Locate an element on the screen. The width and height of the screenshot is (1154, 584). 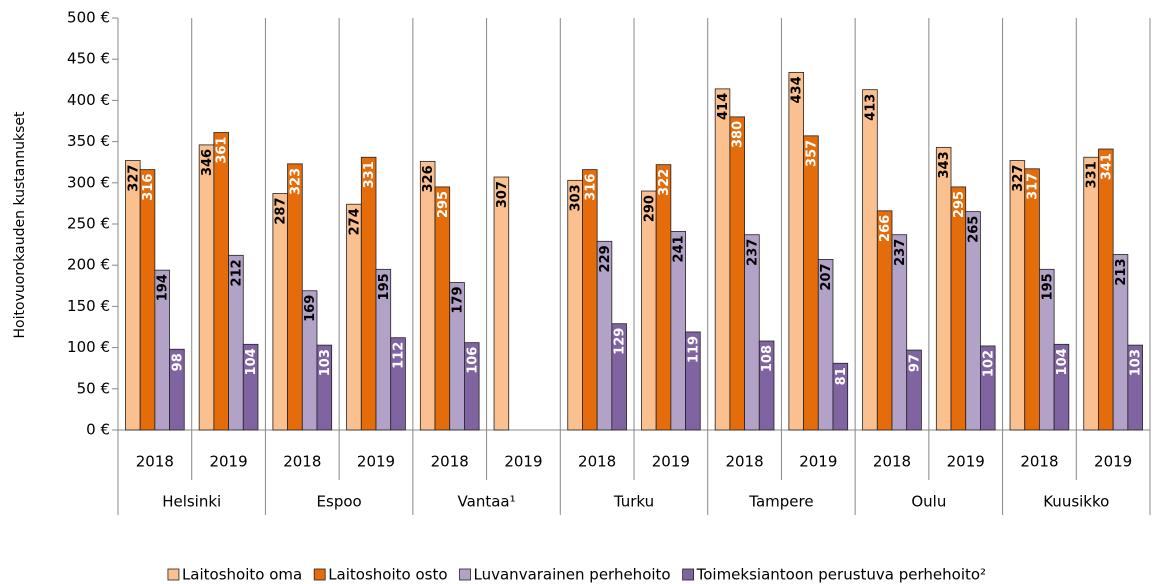
group-label: Tampere is located at coordinates (780, 502).